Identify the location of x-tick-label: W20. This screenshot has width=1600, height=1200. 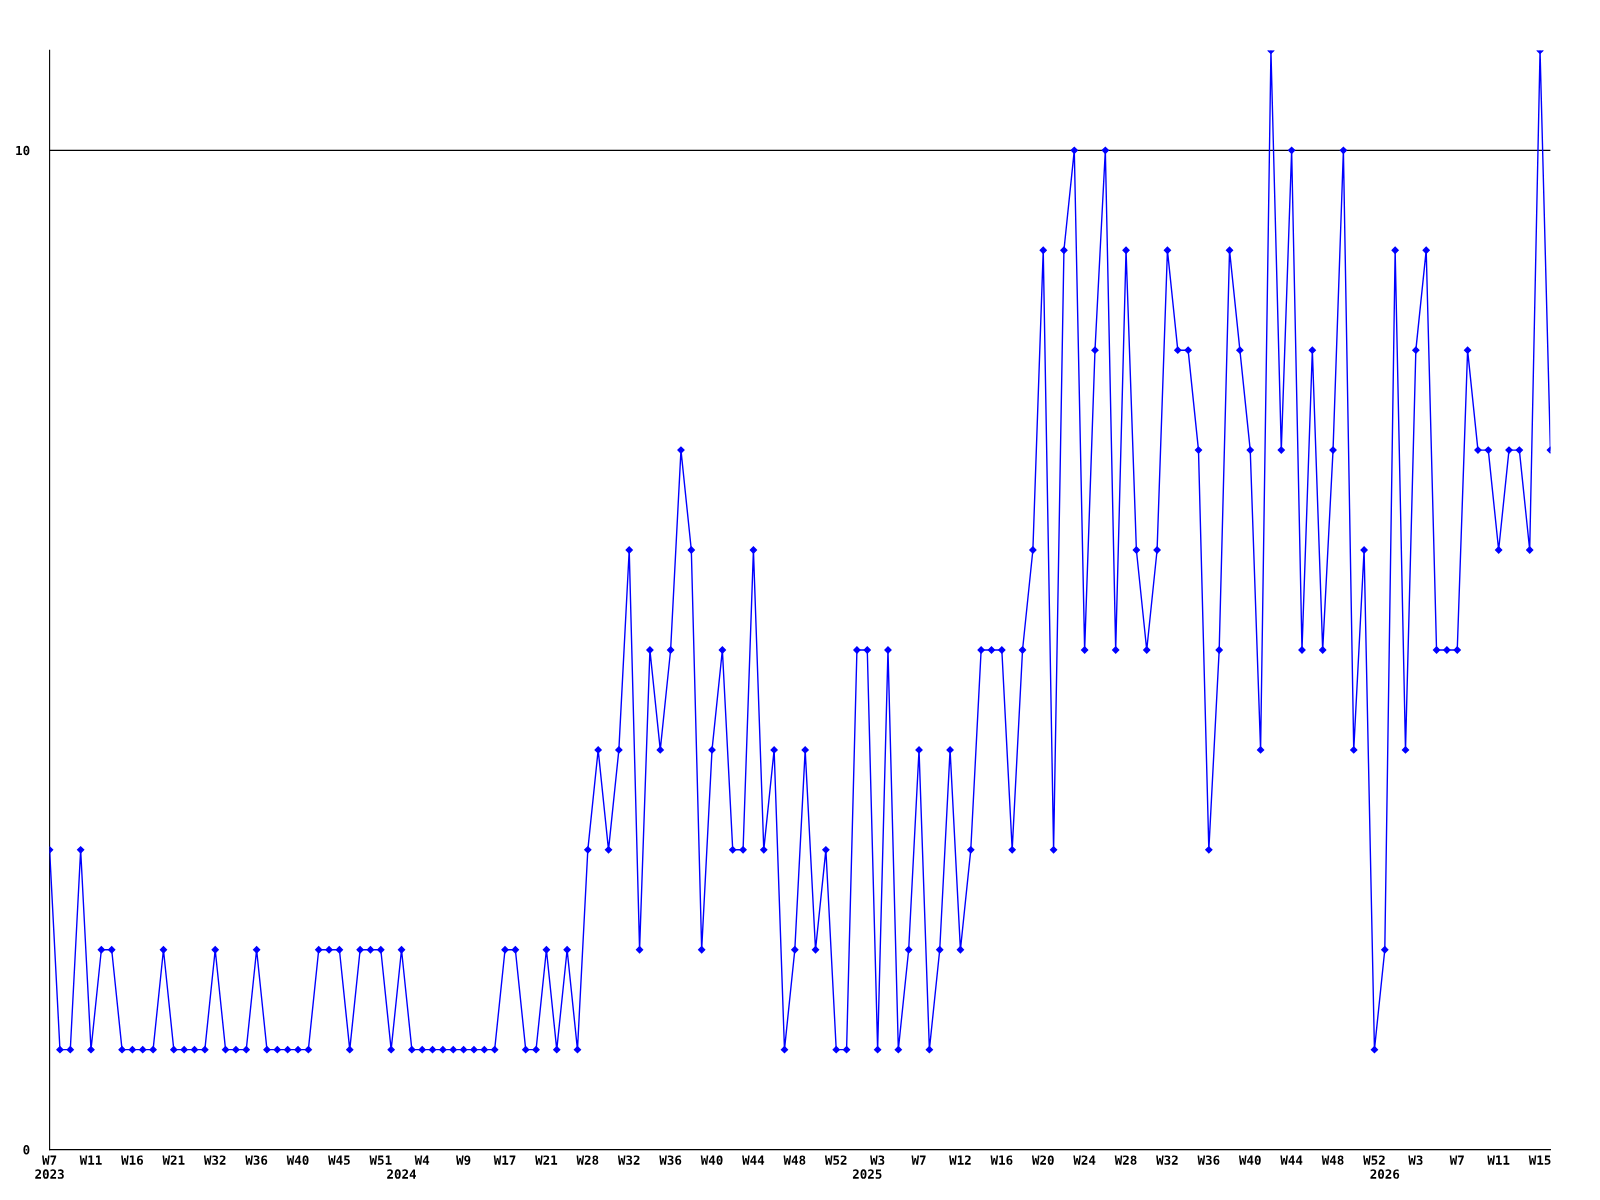
(1042, 1160).